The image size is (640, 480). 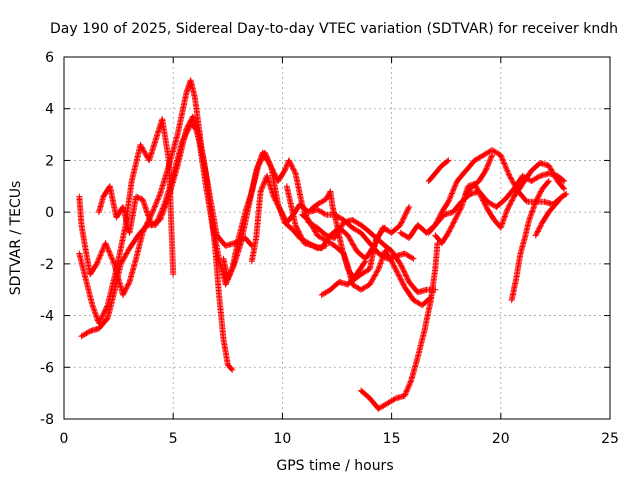 I want to click on y-tick-label: 4, so click(x=49, y=110).